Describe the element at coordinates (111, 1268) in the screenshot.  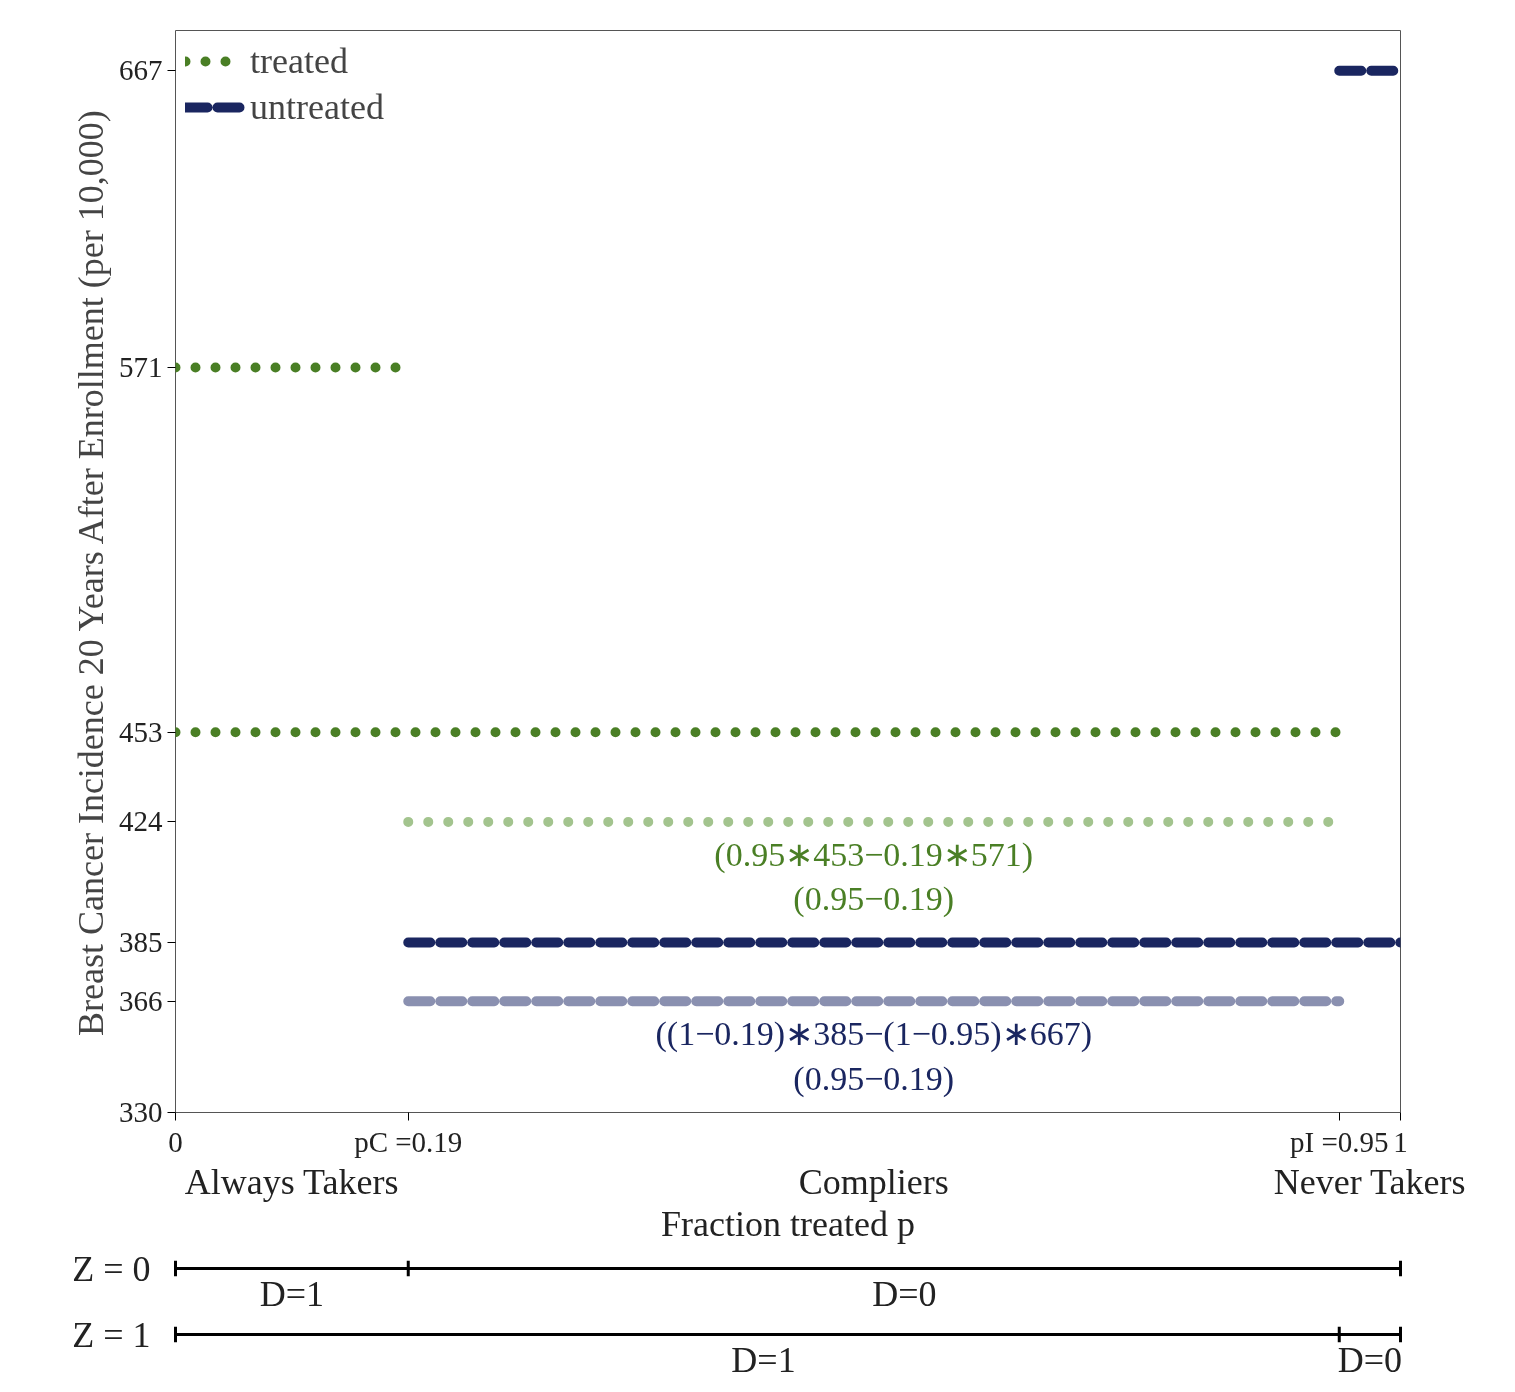
I see `text: Z = 0` at that location.